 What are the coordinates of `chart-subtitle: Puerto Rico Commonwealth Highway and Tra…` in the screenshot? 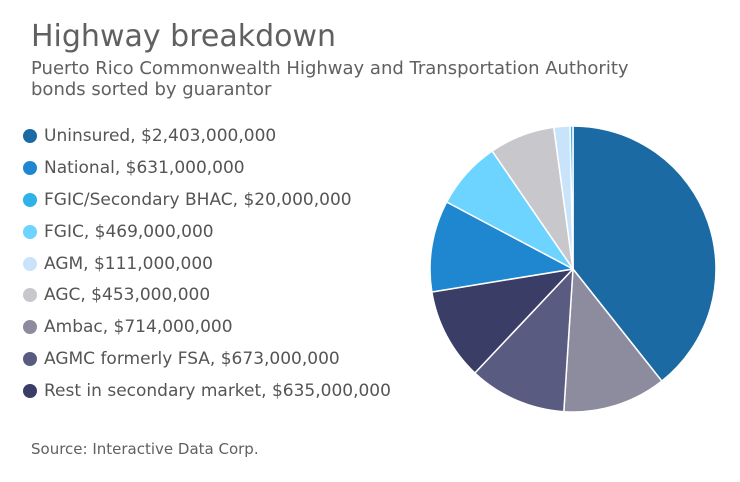 It's located at (330, 79).